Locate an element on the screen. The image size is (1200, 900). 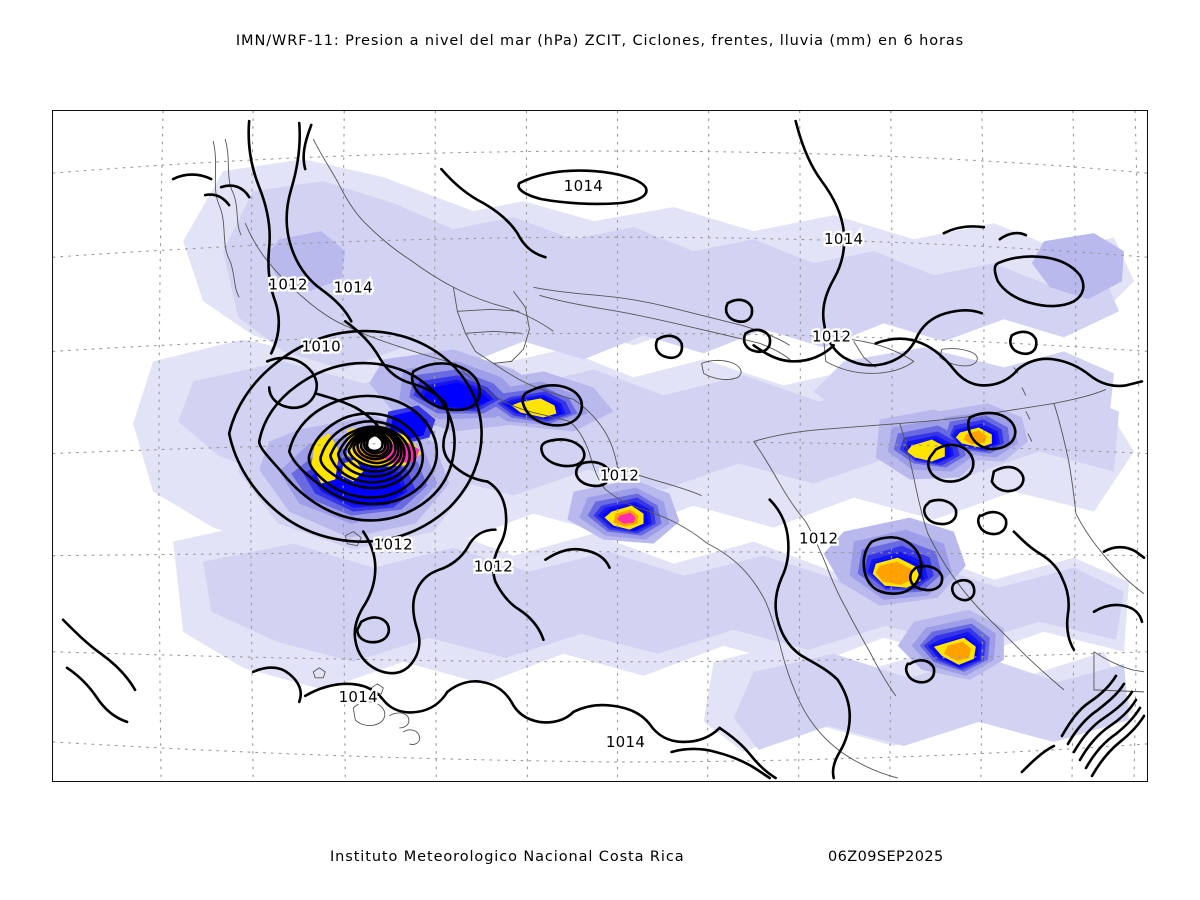
isobar-1012-sa-far is located at coordinates (1124, 552).